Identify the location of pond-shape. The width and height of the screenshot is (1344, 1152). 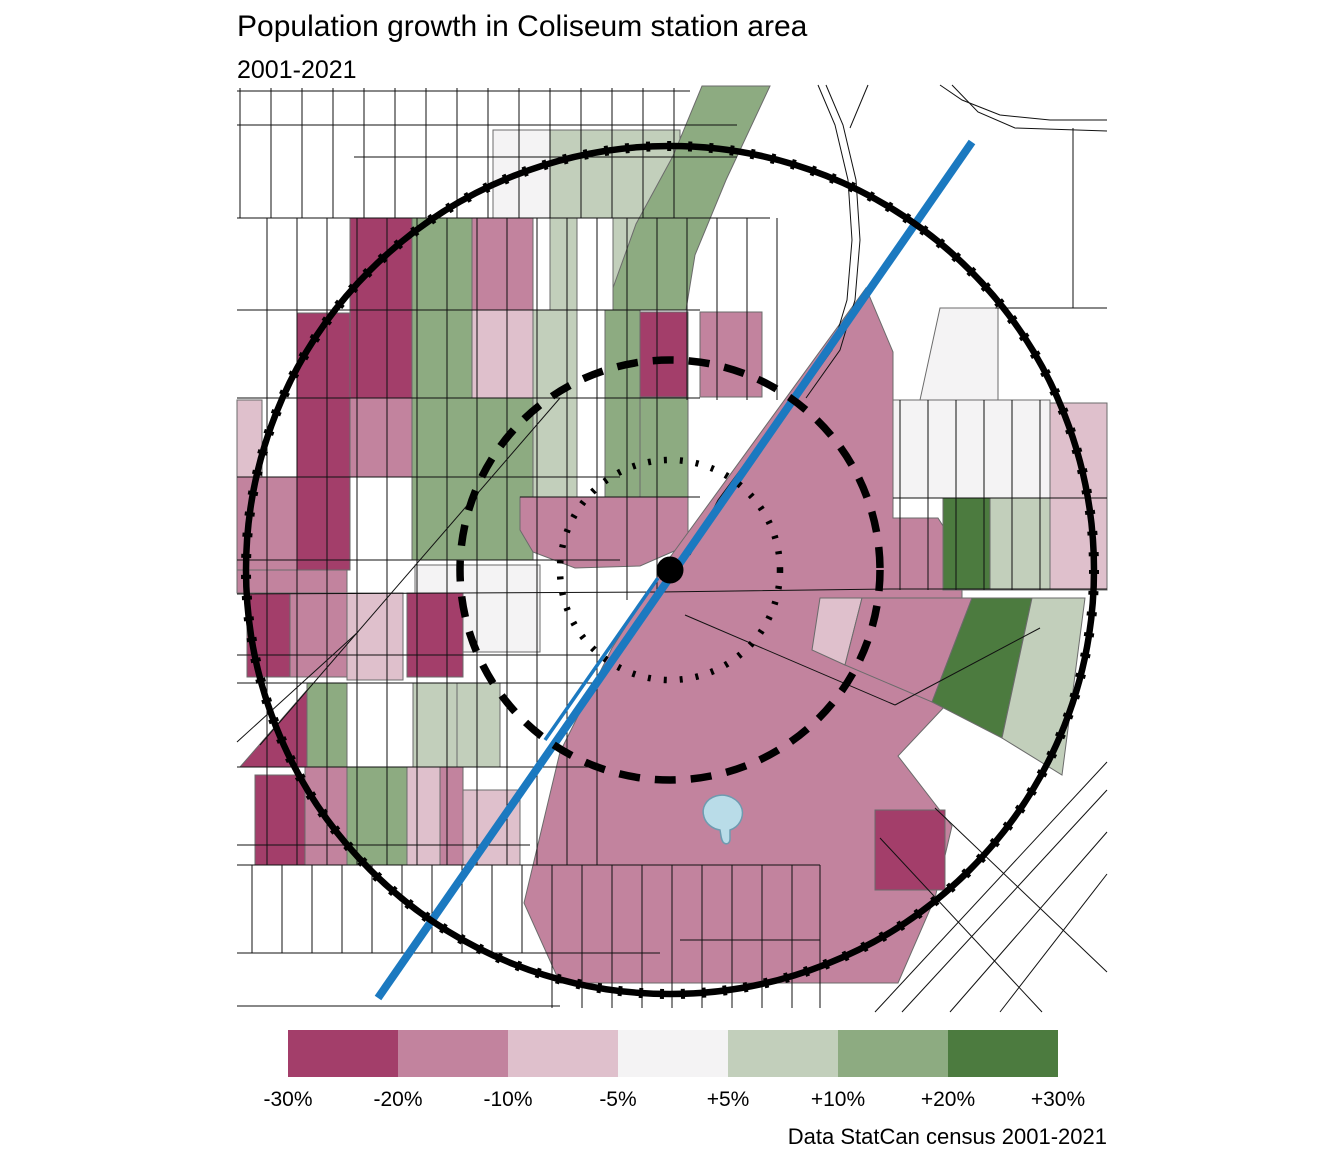
(723, 819).